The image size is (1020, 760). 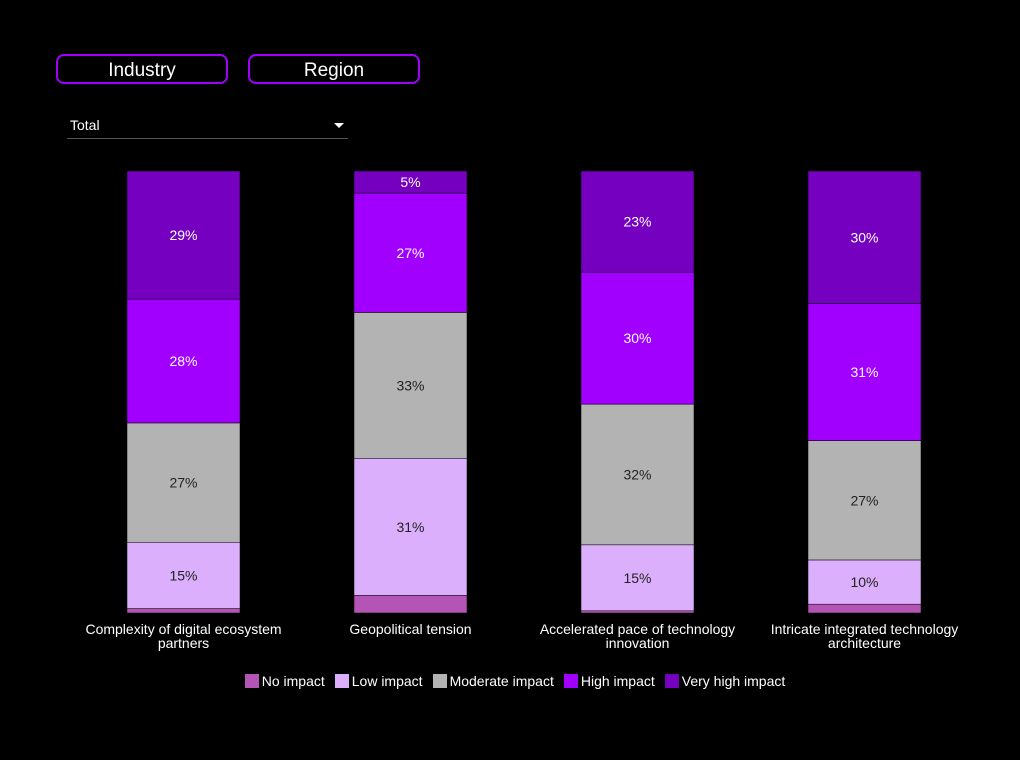 I want to click on category-label: Intricate integrated technology, so click(x=865, y=629).